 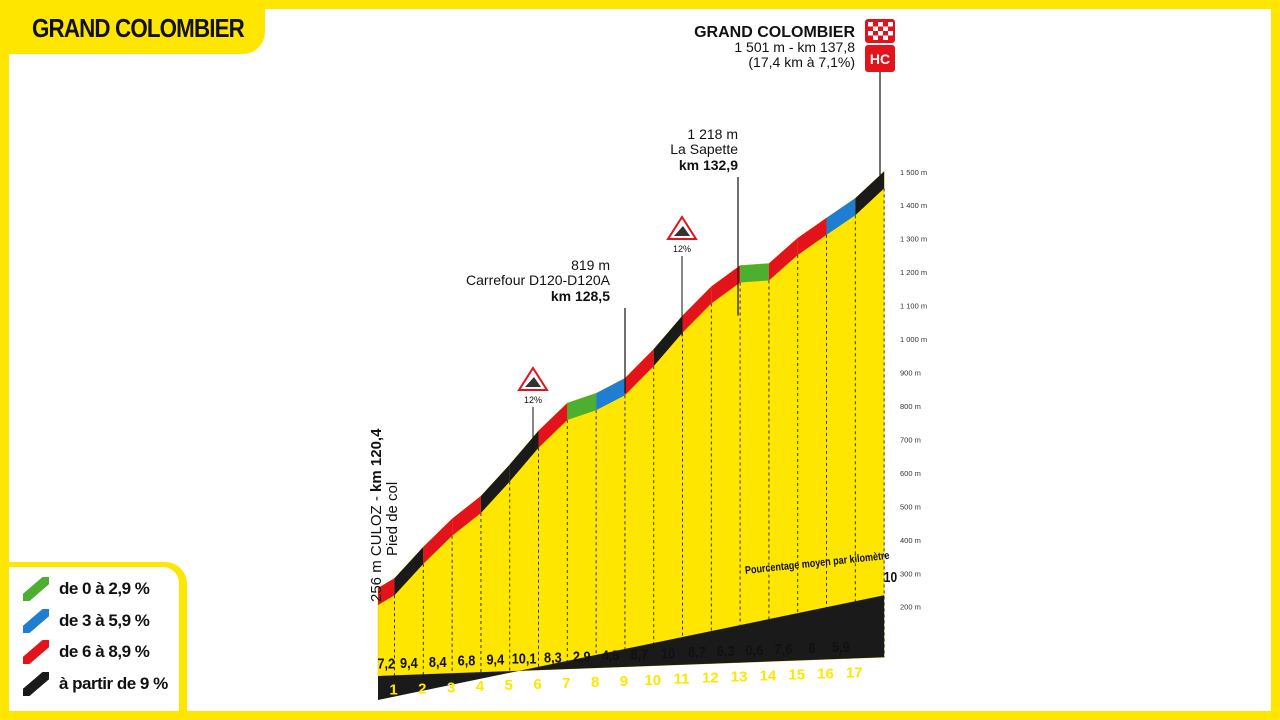 What do you see at coordinates (36, 684) in the screenshot?
I see `black-swatch-icon` at bounding box center [36, 684].